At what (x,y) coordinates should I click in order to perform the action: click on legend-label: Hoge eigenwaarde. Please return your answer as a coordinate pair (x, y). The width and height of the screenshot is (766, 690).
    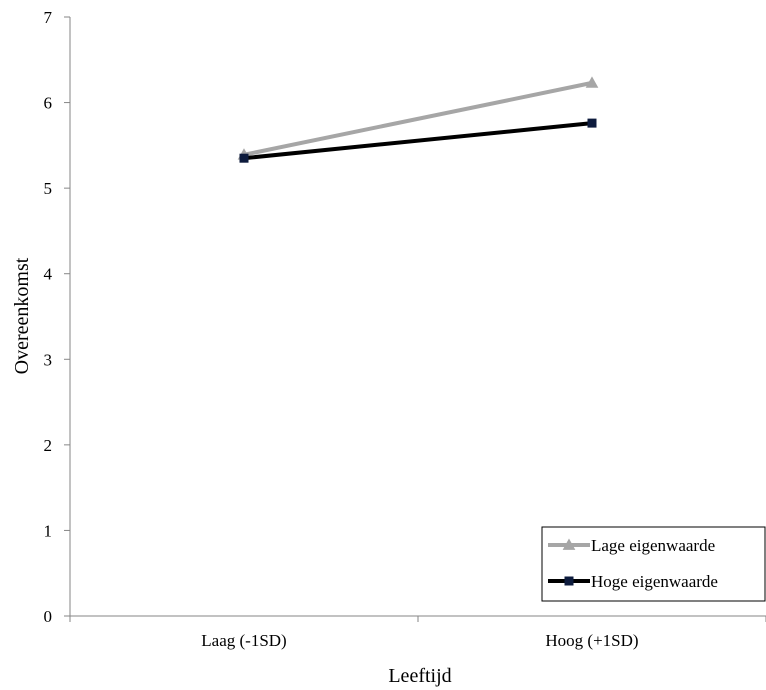
    Looking at the image, I should click on (654, 581).